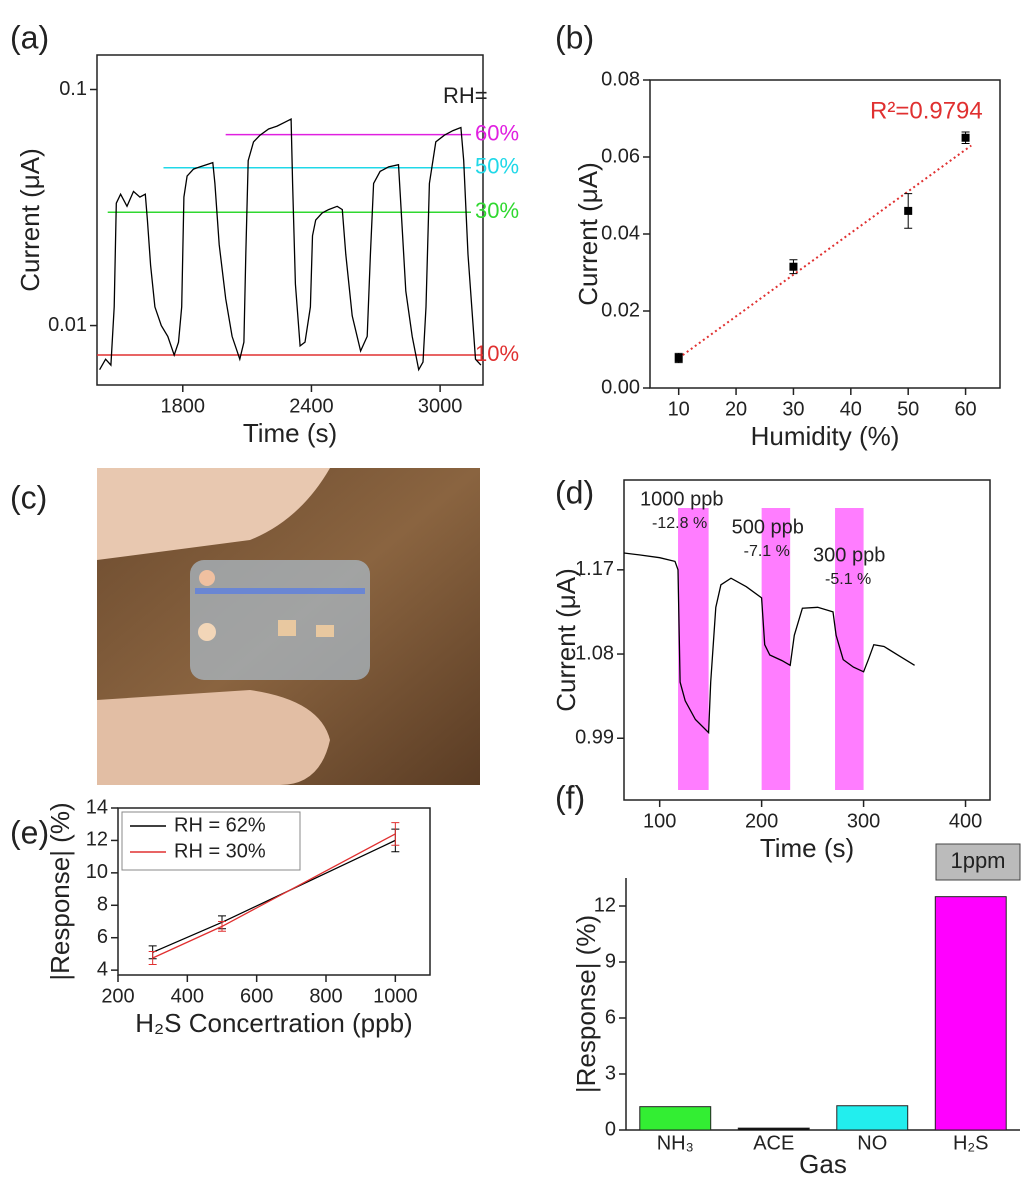 This screenshot has height=1185, width=1035. Describe the element at coordinates (29, 37) in the screenshot. I see `panel-label: (a)` at that location.